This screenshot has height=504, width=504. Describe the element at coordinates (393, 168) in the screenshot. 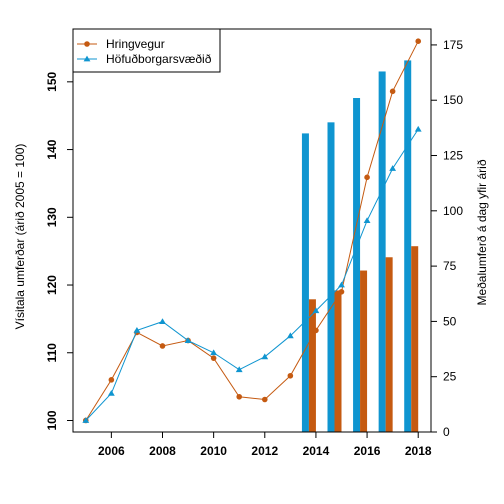

I see `point-2-2017` at that location.